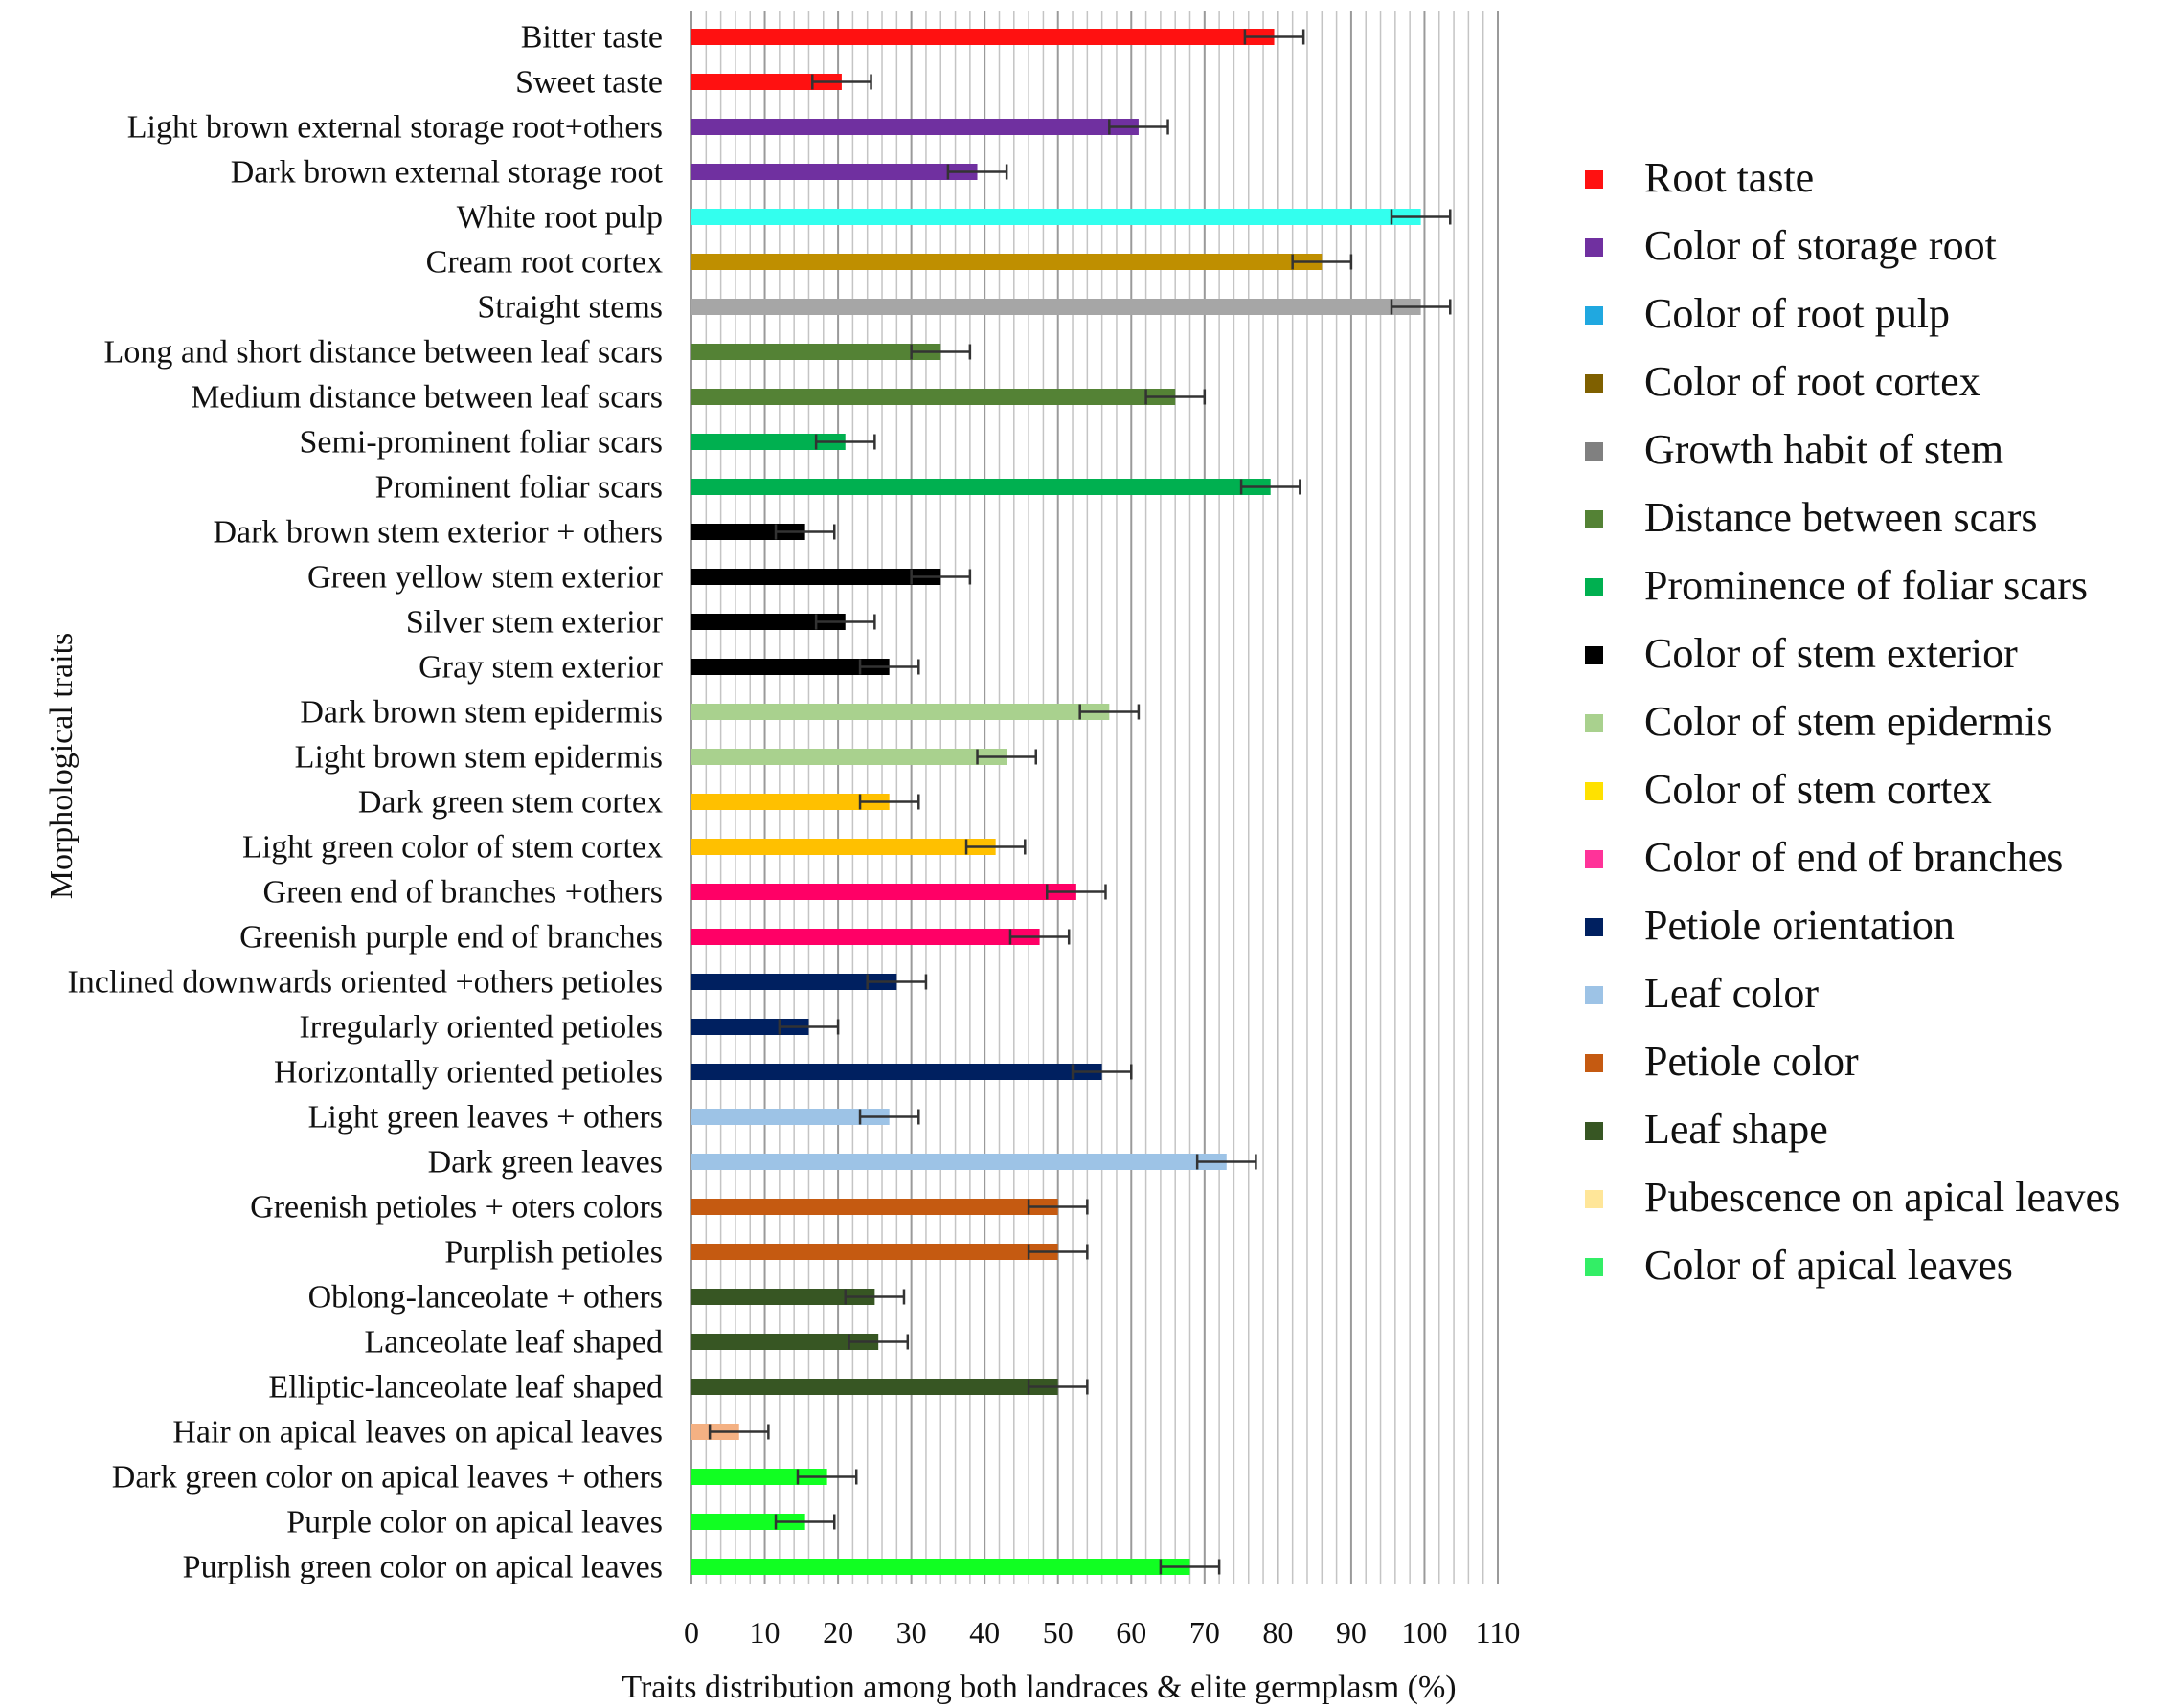  What do you see at coordinates (1131, 1632) in the screenshot?
I see `x-tick-label: 60` at bounding box center [1131, 1632].